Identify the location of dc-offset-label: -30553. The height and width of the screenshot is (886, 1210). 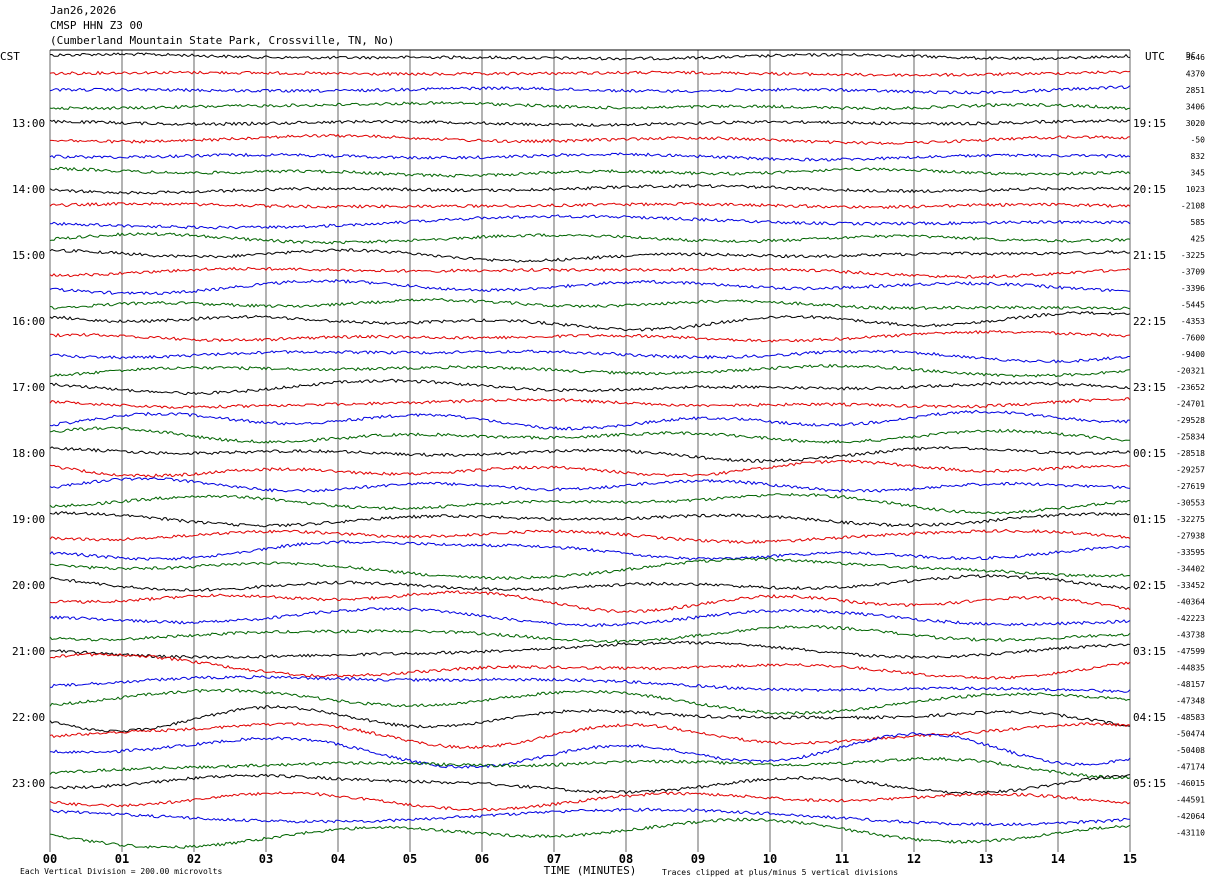
(1190, 503).